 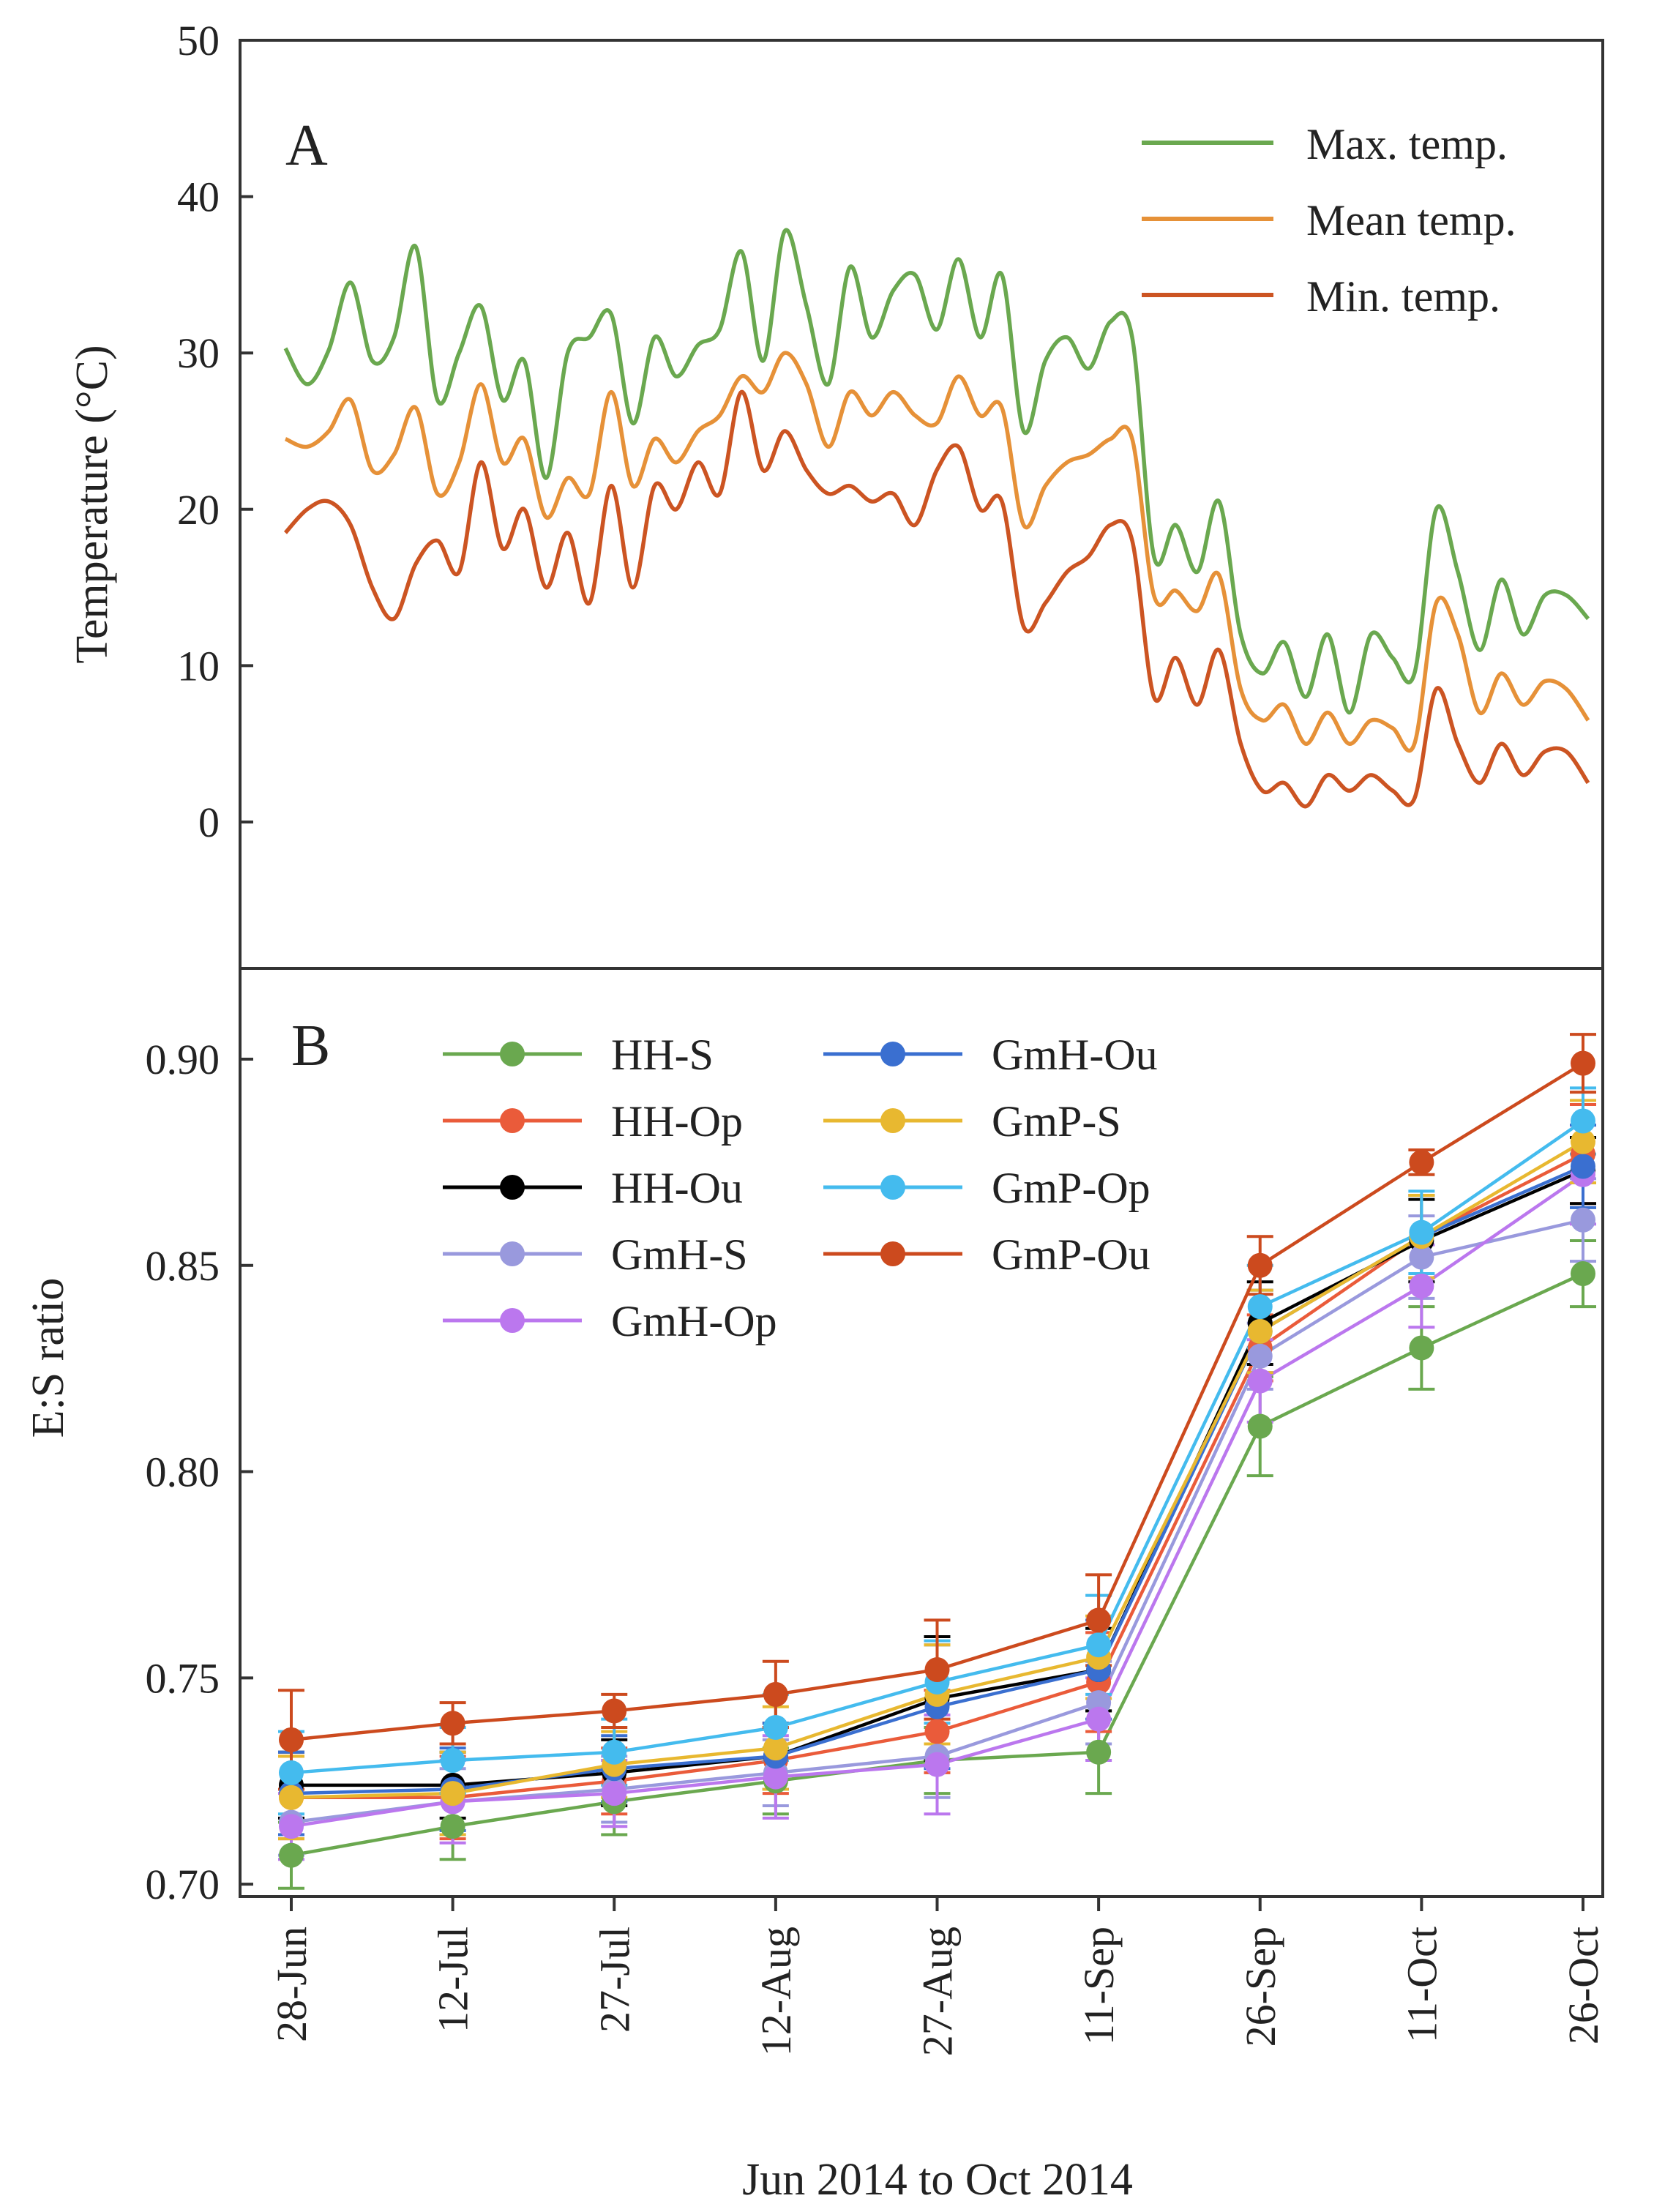 What do you see at coordinates (48, 1358) in the screenshot?
I see `panel-b-ylabel: E:S ratio` at bounding box center [48, 1358].